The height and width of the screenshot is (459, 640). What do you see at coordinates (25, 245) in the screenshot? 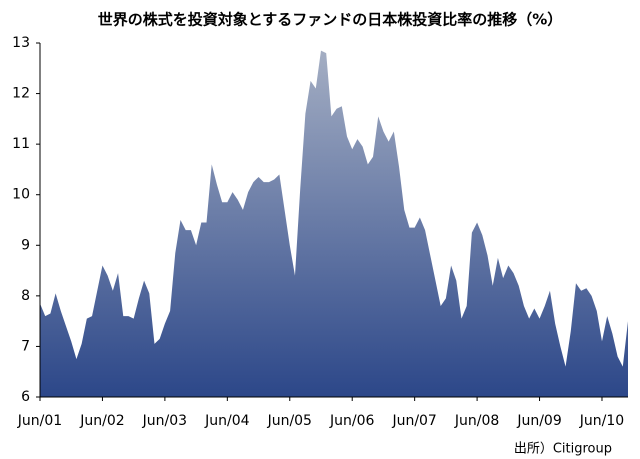
I see `y-tick-label: 9` at bounding box center [25, 245].